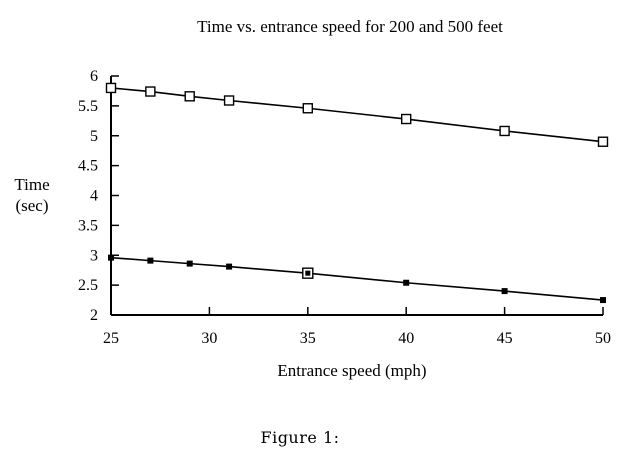  What do you see at coordinates (88, 166) in the screenshot?
I see `y-tick-label: 4.5` at bounding box center [88, 166].